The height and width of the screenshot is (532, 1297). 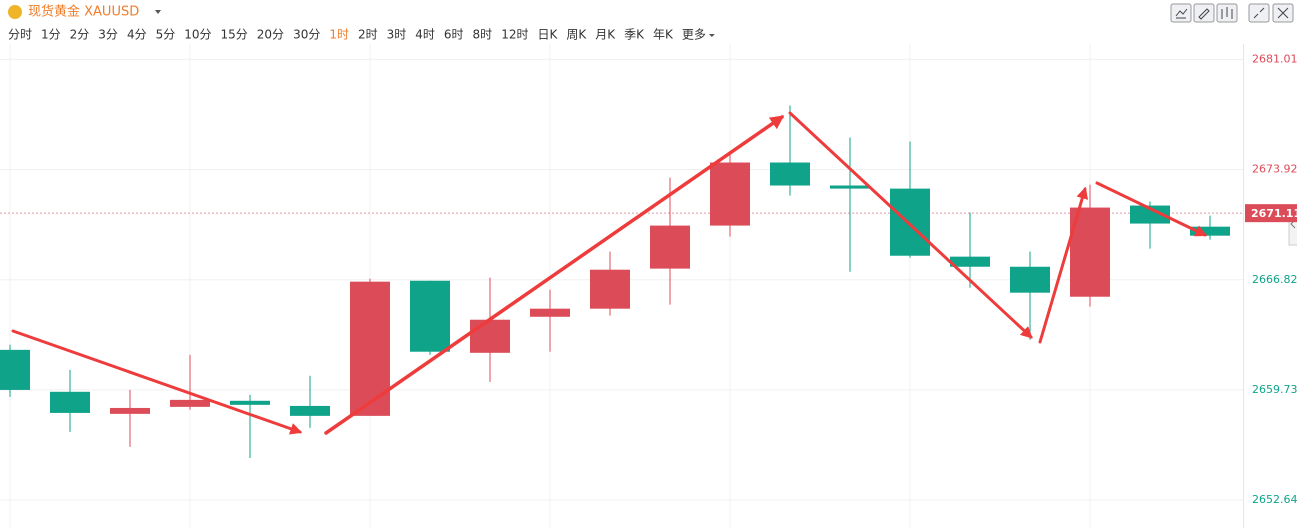 What do you see at coordinates (108, 35) in the screenshot?
I see `interval-button: 3分` at bounding box center [108, 35].